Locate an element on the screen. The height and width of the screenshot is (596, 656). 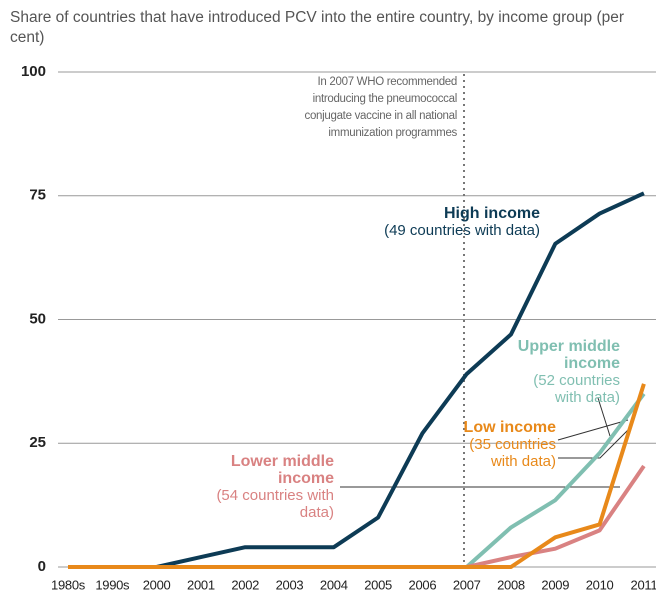
series-name: Upper middle income is located at coordinates (568, 355).